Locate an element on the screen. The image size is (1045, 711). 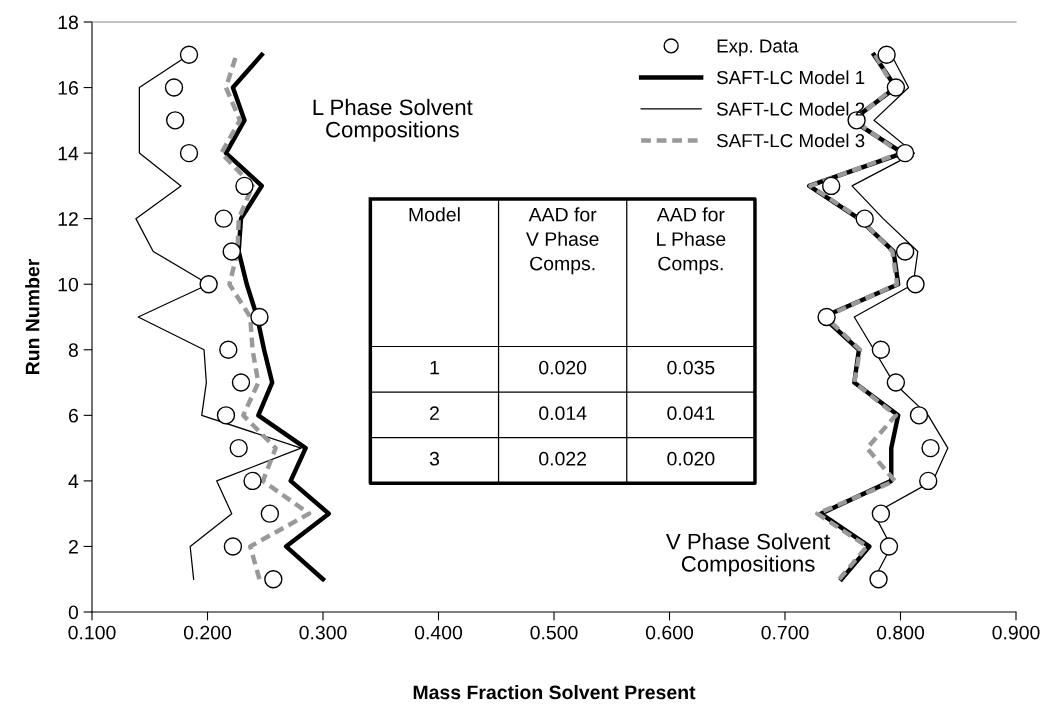
legend-label: SAFT-LC Model 3 is located at coordinates (790, 140).